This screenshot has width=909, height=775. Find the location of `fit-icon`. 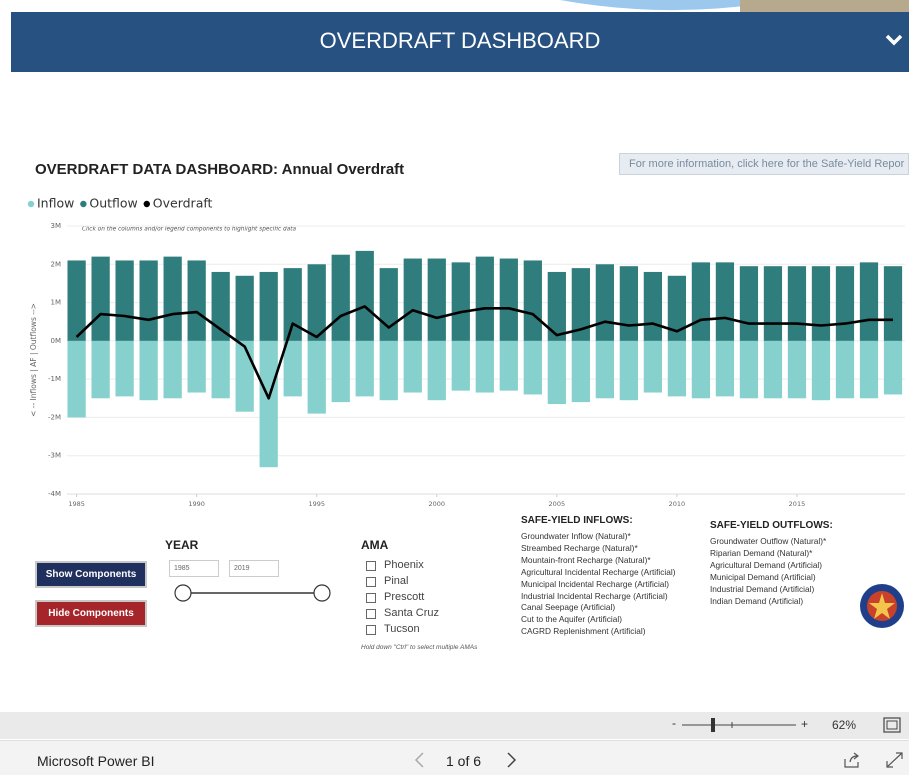

fit-icon is located at coordinates (892, 725).